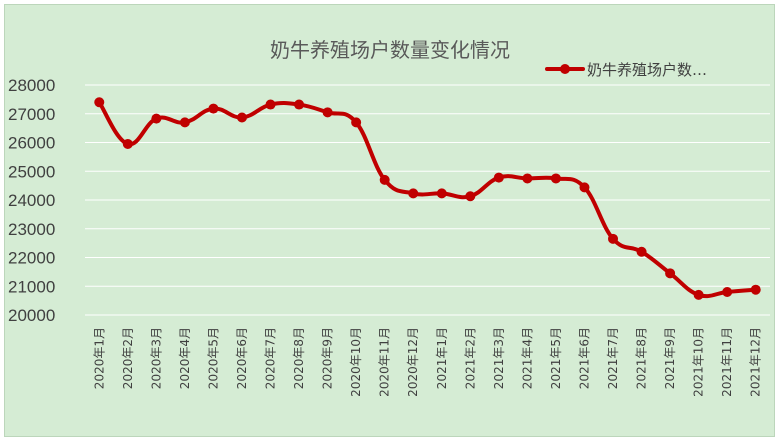 This screenshot has height=441, width=779. I want to click on x-tick-label: 2020年9月, so click(328, 358).